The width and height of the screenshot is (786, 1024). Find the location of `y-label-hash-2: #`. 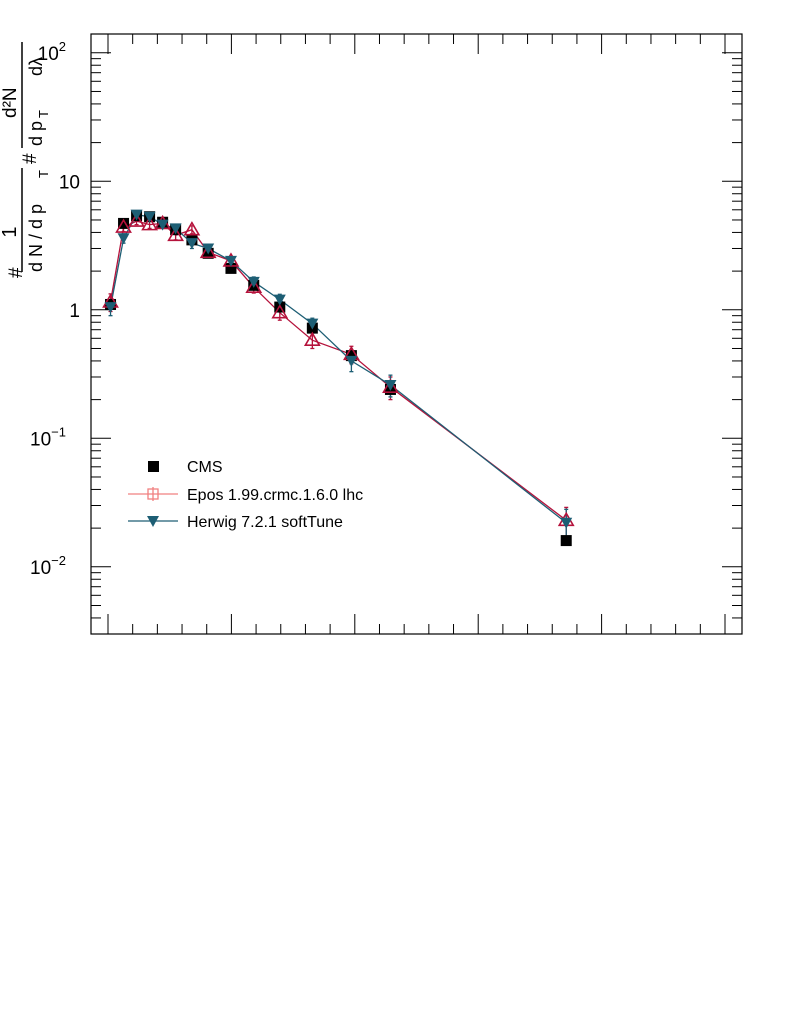

y-label-hash-2: # is located at coordinates (30, 158).